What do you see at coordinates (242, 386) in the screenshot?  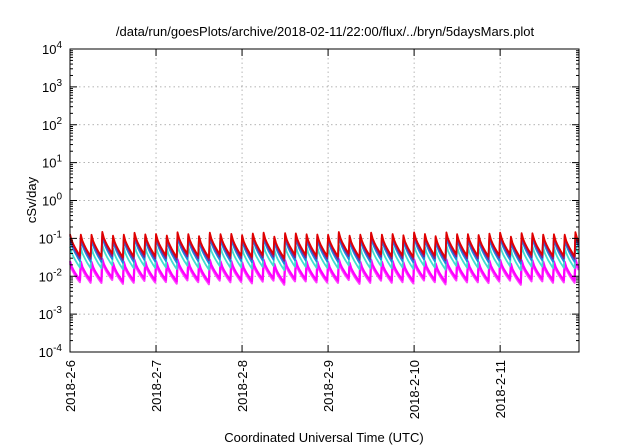 I see `x-tick-label: 2018-2-8` at bounding box center [242, 386].